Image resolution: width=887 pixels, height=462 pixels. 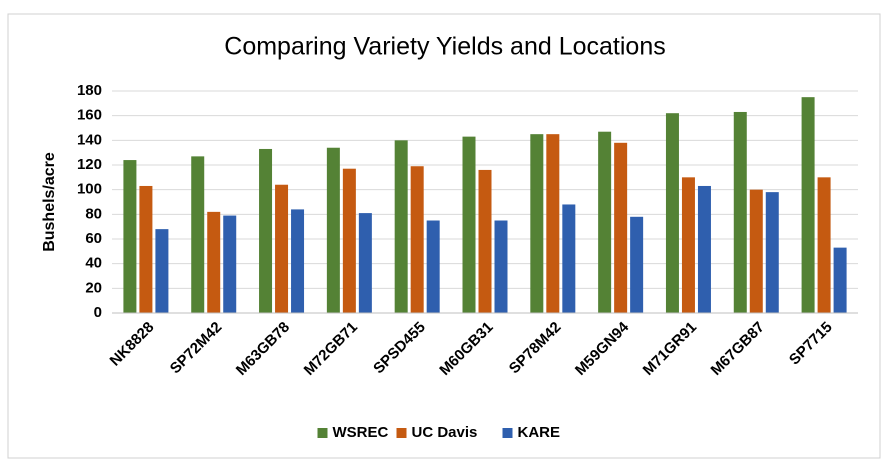 What do you see at coordinates (444, 47) in the screenshot?
I see `chart-title: Comparing Variety Yields and Locations` at bounding box center [444, 47].